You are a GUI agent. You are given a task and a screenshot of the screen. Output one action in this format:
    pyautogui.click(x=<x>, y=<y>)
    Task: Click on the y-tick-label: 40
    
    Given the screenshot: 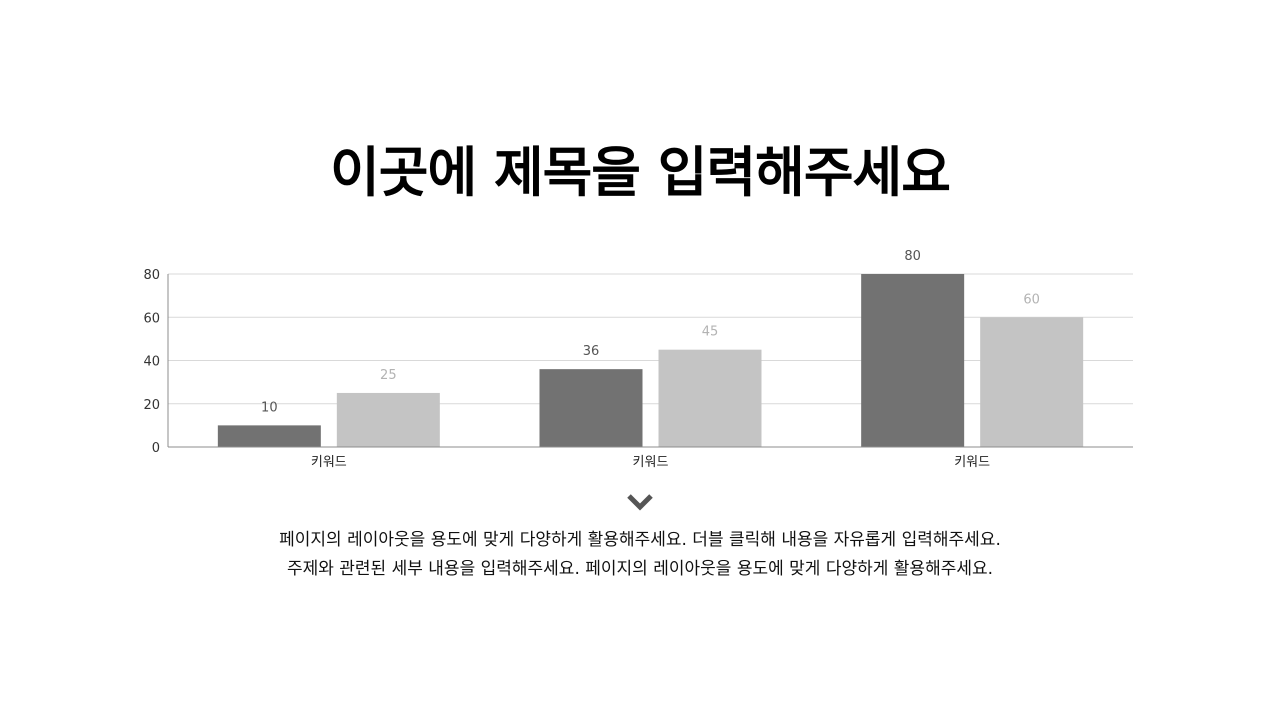 What is the action you would take?
    pyautogui.click(x=151, y=362)
    